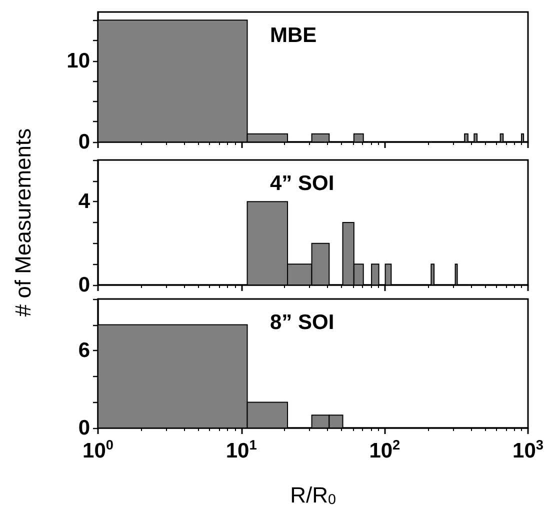 Image resolution: width=556 pixels, height=523 pixels. Describe the element at coordinates (23, 222) in the screenshot. I see `y-axis-title: # of Measurements` at that location.